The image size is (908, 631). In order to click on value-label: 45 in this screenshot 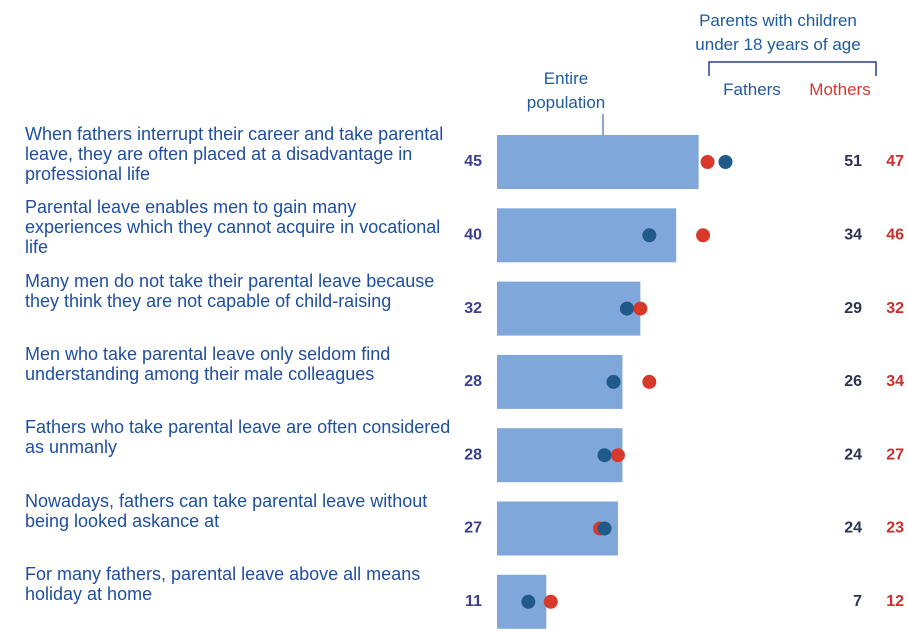, I will do `click(473, 161)`.